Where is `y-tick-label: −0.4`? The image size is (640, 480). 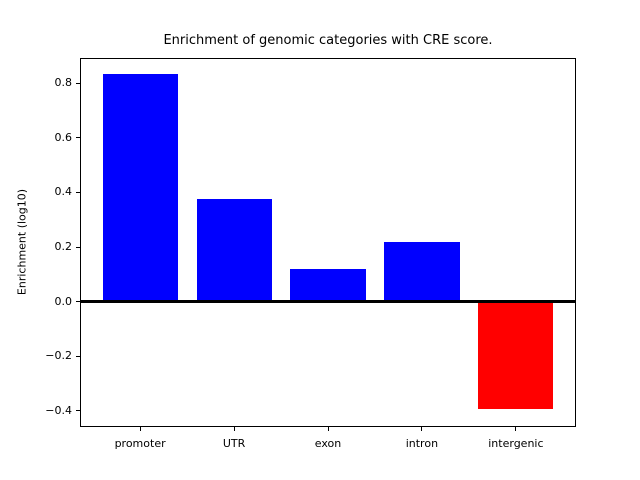 y-tick-label: −0.4 is located at coordinates (58, 410).